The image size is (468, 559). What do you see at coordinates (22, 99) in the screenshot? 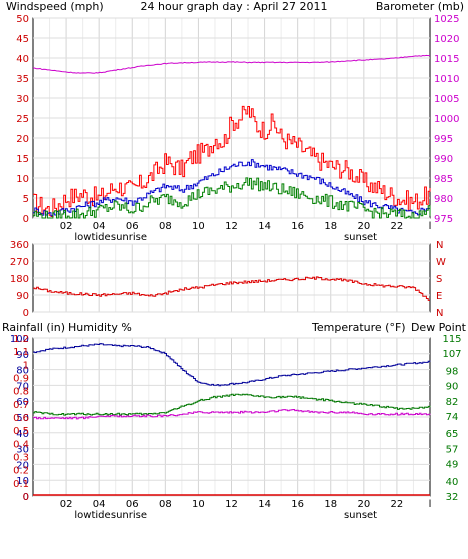
I see `windspeed-tick-label: 30` at bounding box center [22, 99].